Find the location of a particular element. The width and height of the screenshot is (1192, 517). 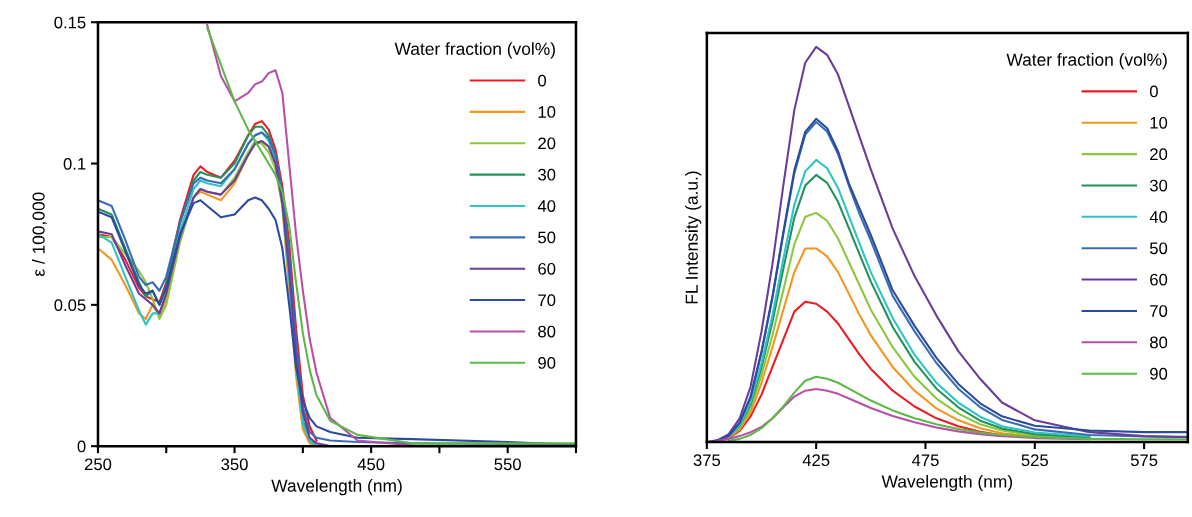

y-axis-title: FL Intensity (a.u.) is located at coordinates (693, 237).